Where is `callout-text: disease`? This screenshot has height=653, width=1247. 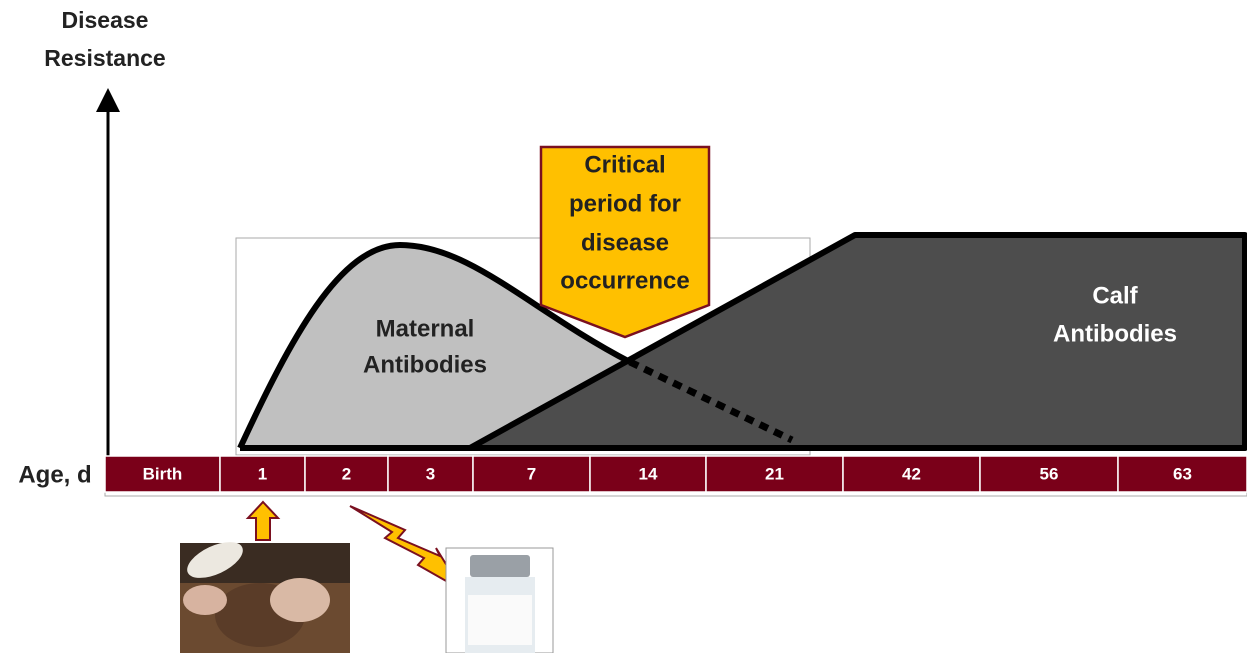
callout-text: disease is located at coordinates (625, 242).